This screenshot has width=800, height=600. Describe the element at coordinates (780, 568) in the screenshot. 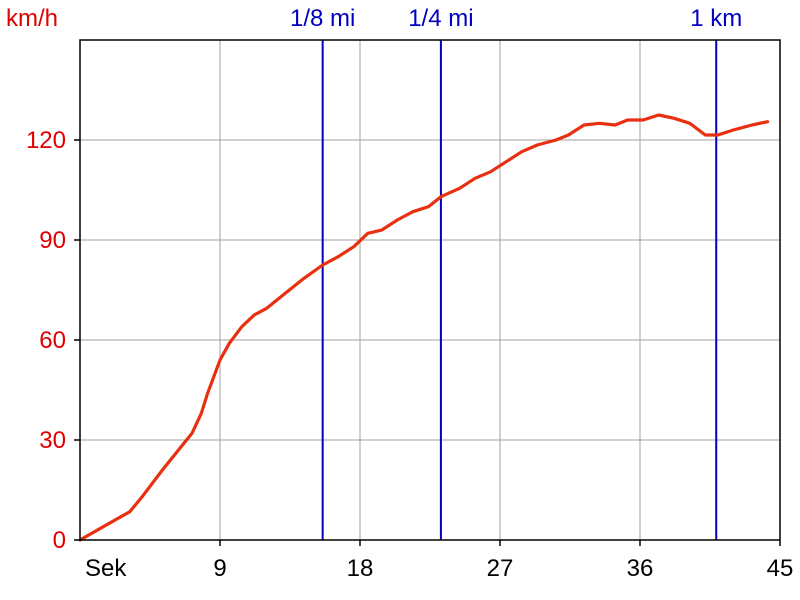

I see `x-tick-label: 45` at that location.